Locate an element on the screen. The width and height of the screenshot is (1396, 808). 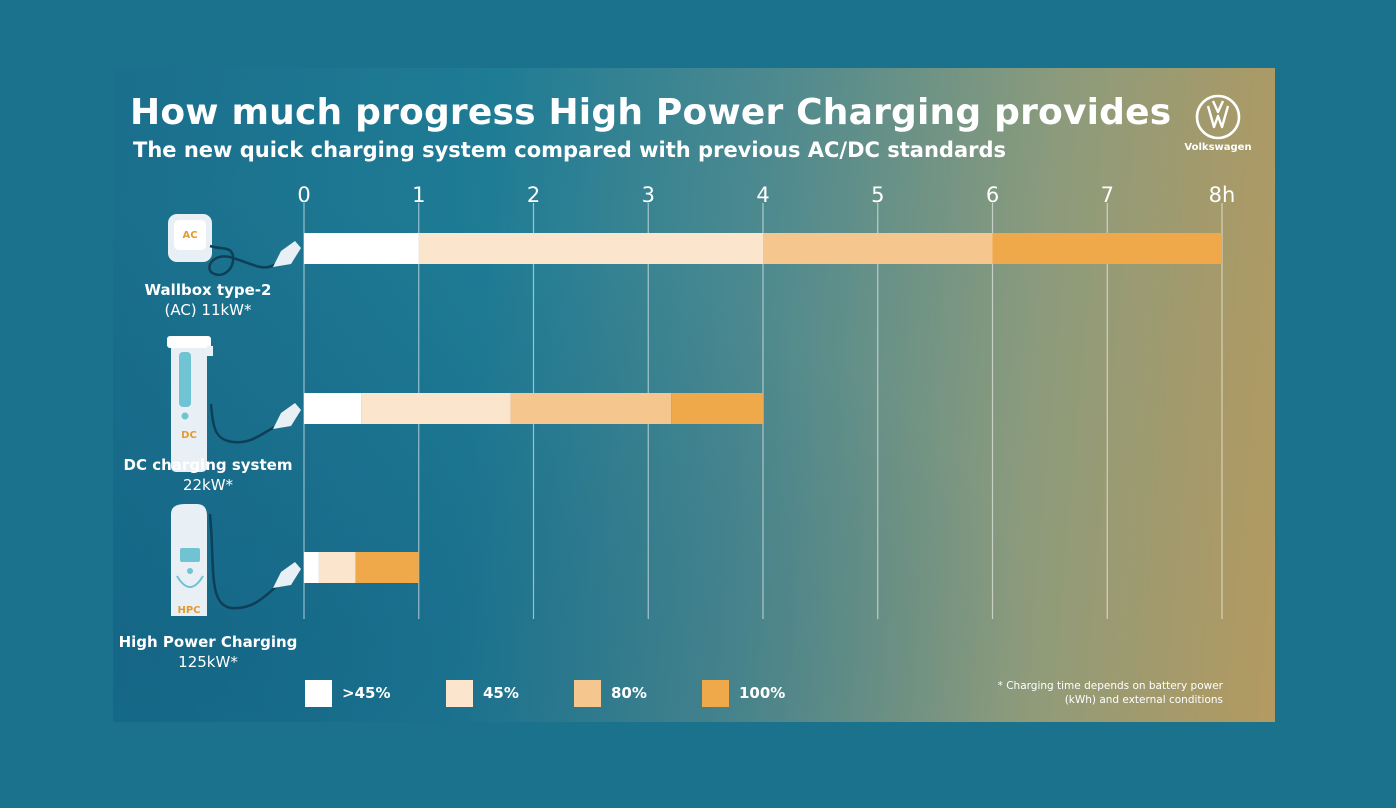
category-name: Wallbox type-2 is located at coordinates (208, 290).